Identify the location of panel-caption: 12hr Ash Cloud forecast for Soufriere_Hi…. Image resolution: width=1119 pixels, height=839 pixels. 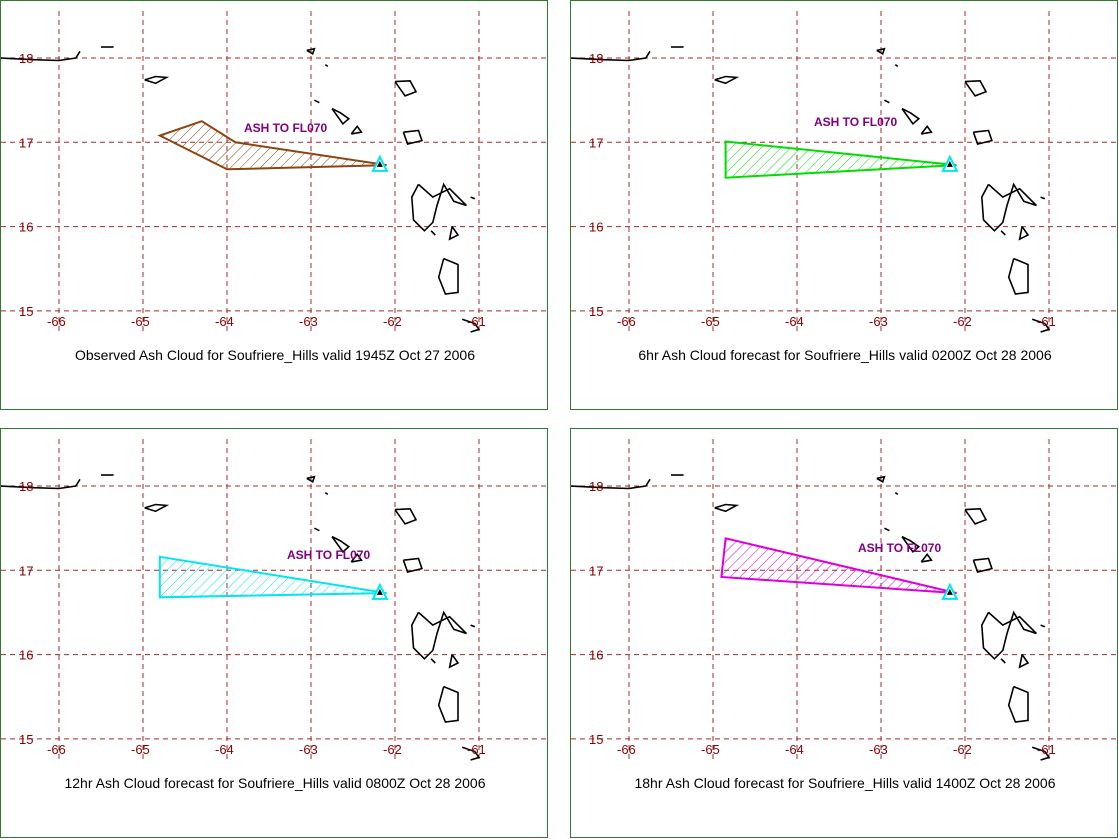
(275, 783).